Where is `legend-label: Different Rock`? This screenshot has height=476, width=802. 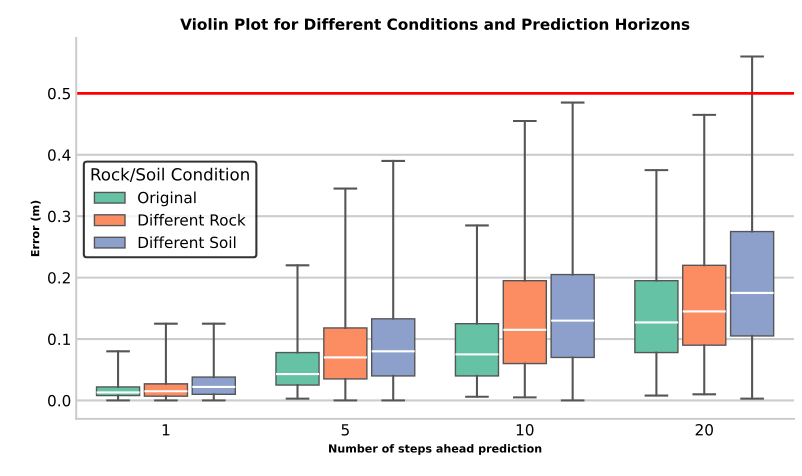 legend-label: Different Rock is located at coordinates (192, 220).